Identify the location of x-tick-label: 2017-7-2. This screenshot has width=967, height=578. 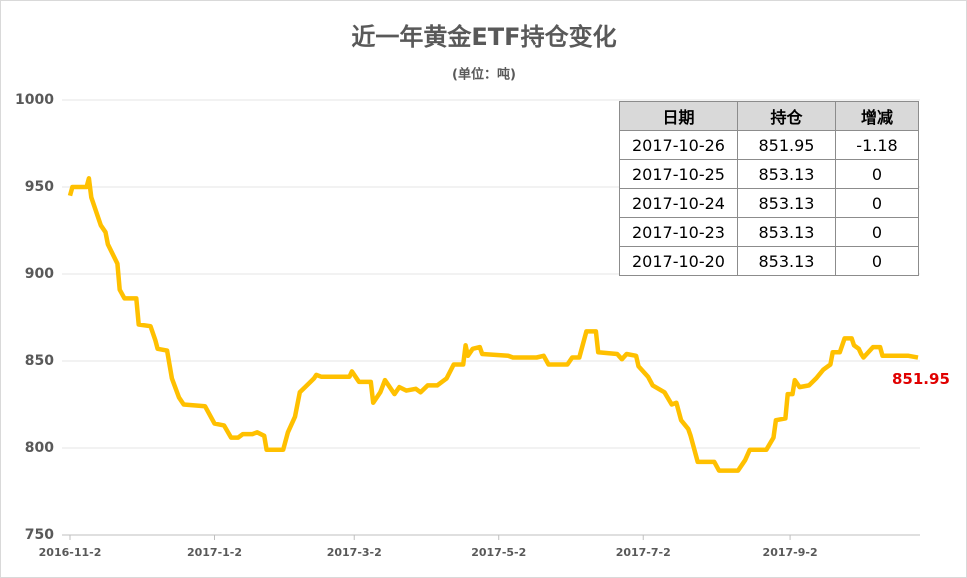
(643, 552).